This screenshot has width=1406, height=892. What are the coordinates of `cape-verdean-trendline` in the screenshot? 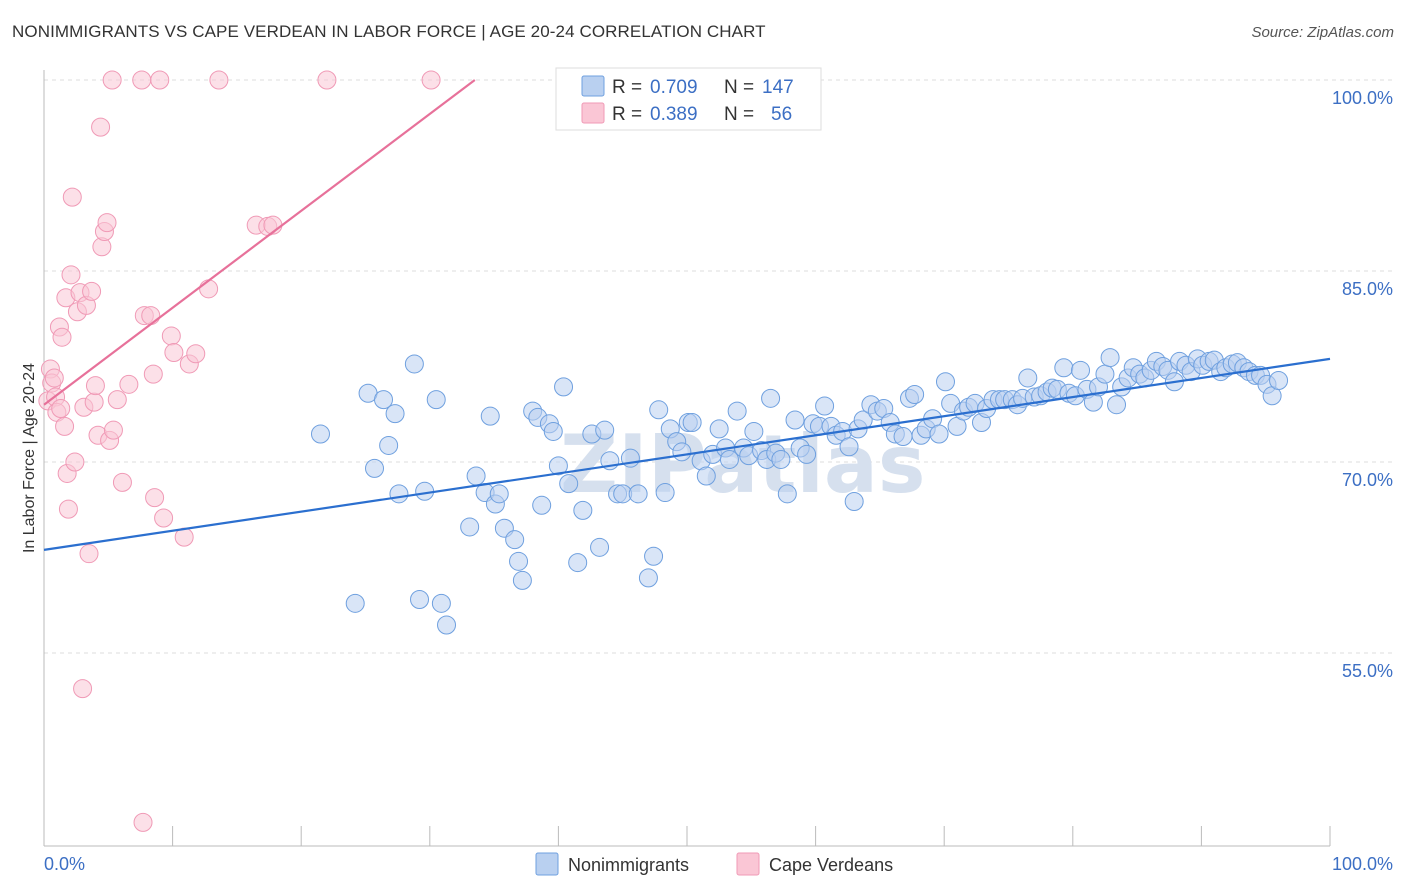 It's located at (259, 242).